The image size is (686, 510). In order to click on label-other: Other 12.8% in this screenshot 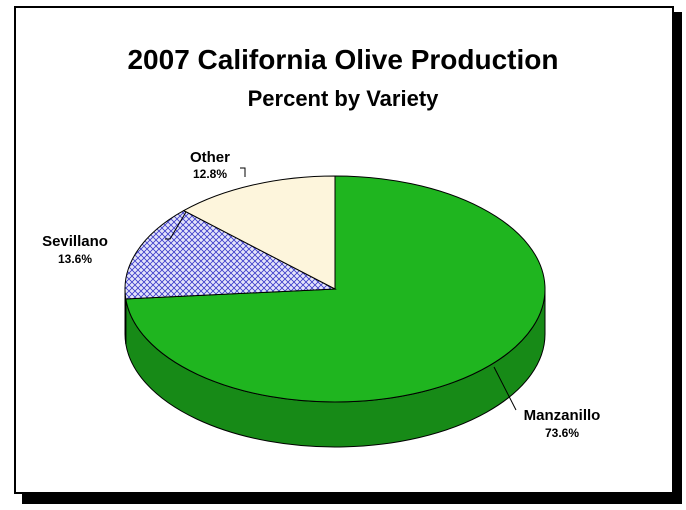, I will do `click(210, 165)`.